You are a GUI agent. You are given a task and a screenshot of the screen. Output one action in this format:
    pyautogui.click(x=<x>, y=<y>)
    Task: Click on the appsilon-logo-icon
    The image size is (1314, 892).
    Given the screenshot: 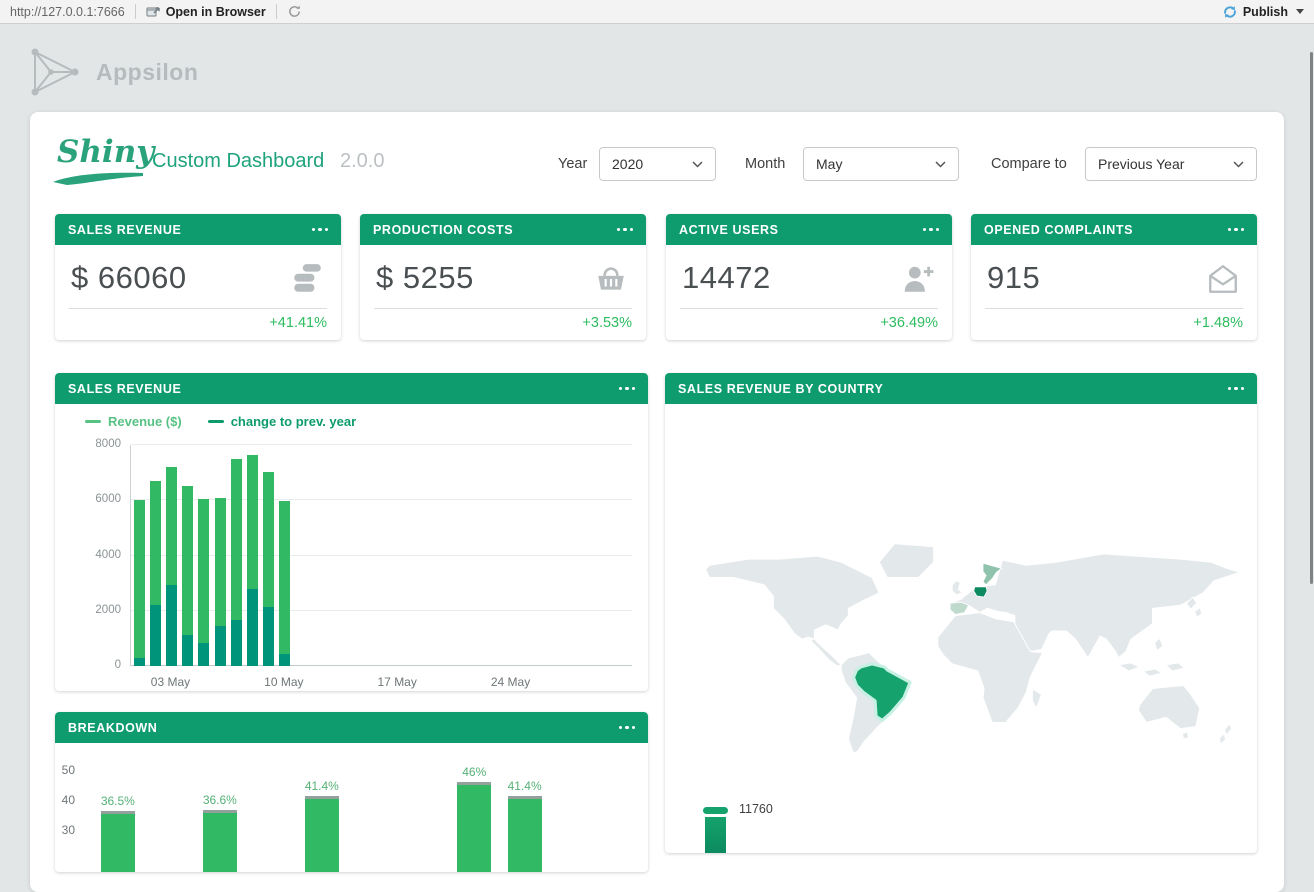 What is the action you would take?
    pyautogui.click(x=55, y=72)
    